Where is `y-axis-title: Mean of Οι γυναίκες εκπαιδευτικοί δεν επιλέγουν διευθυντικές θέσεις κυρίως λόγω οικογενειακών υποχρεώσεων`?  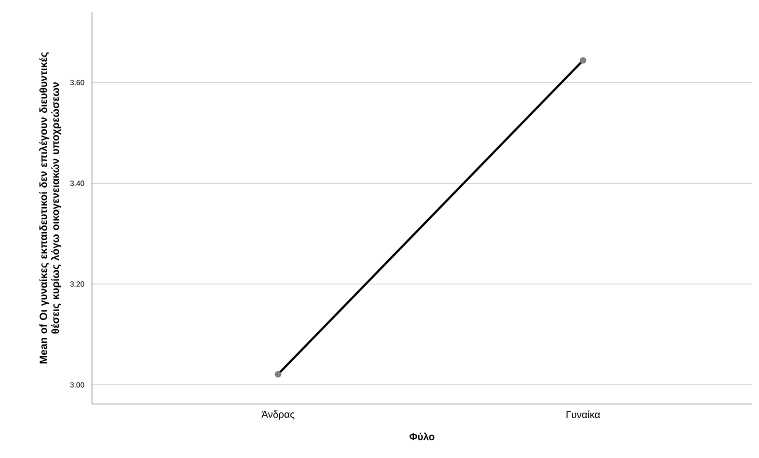
y-axis-title: Mean of Οι γυναίκες εκπαιδευτικοί δεν επιλέγουν διευθυντικές θέσεις κυρίως λόγω οικογενειακών υποχρεώσεων is located at coordinates (50, 208).